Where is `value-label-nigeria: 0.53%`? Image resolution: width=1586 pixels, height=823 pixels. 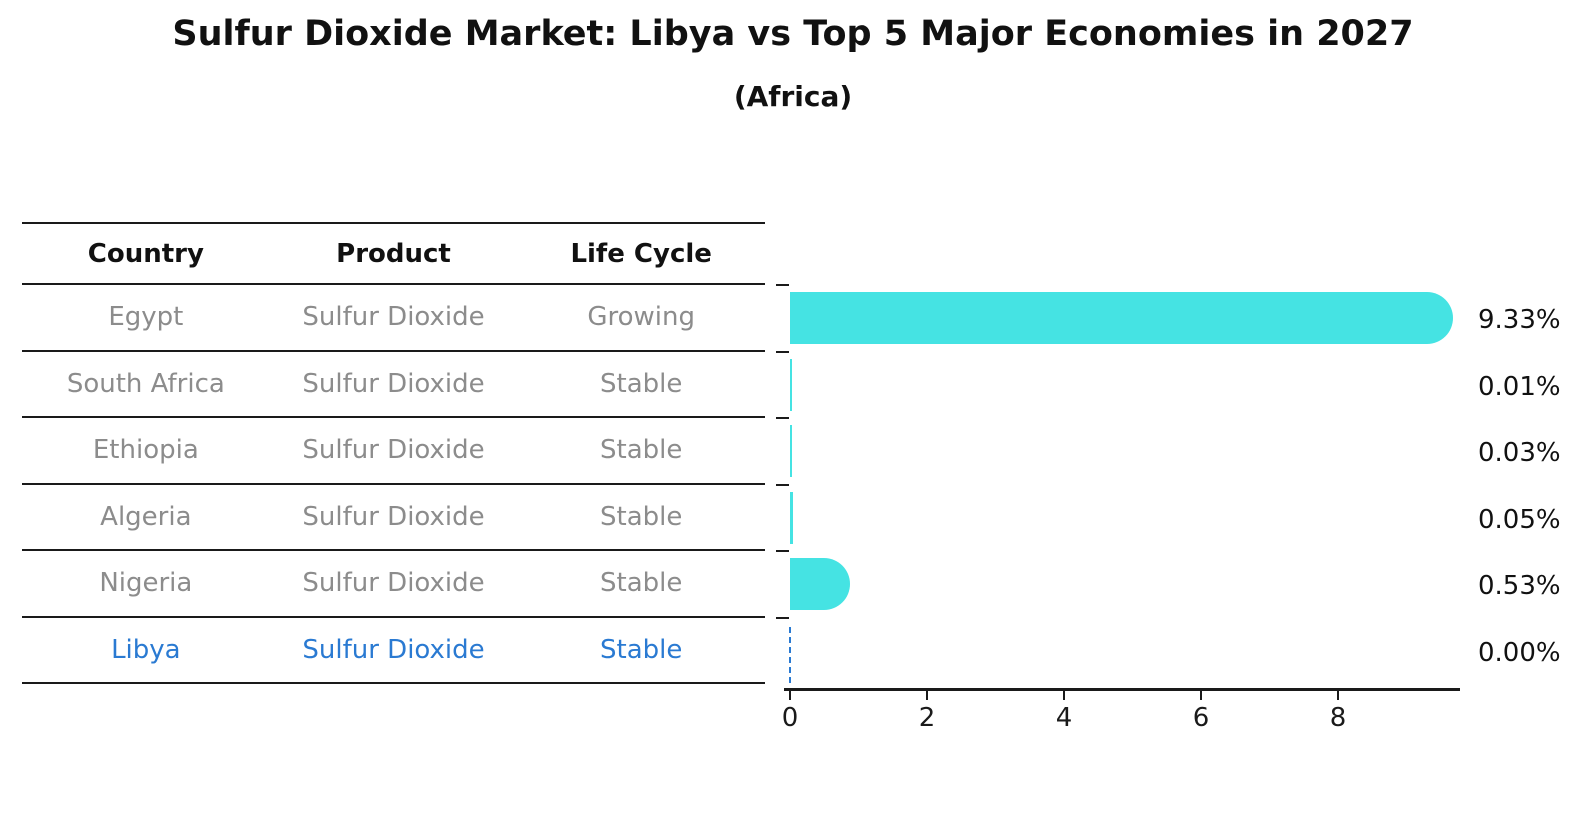
value-label-nigeria: 0.53% is located at coordinates (1519, 586).